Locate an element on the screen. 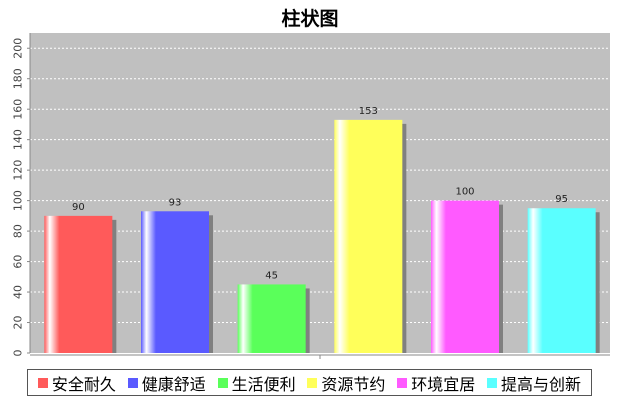 This screenshot has width=620, height=400. y-tick-label: 40 is located at coordinates (18, 292).